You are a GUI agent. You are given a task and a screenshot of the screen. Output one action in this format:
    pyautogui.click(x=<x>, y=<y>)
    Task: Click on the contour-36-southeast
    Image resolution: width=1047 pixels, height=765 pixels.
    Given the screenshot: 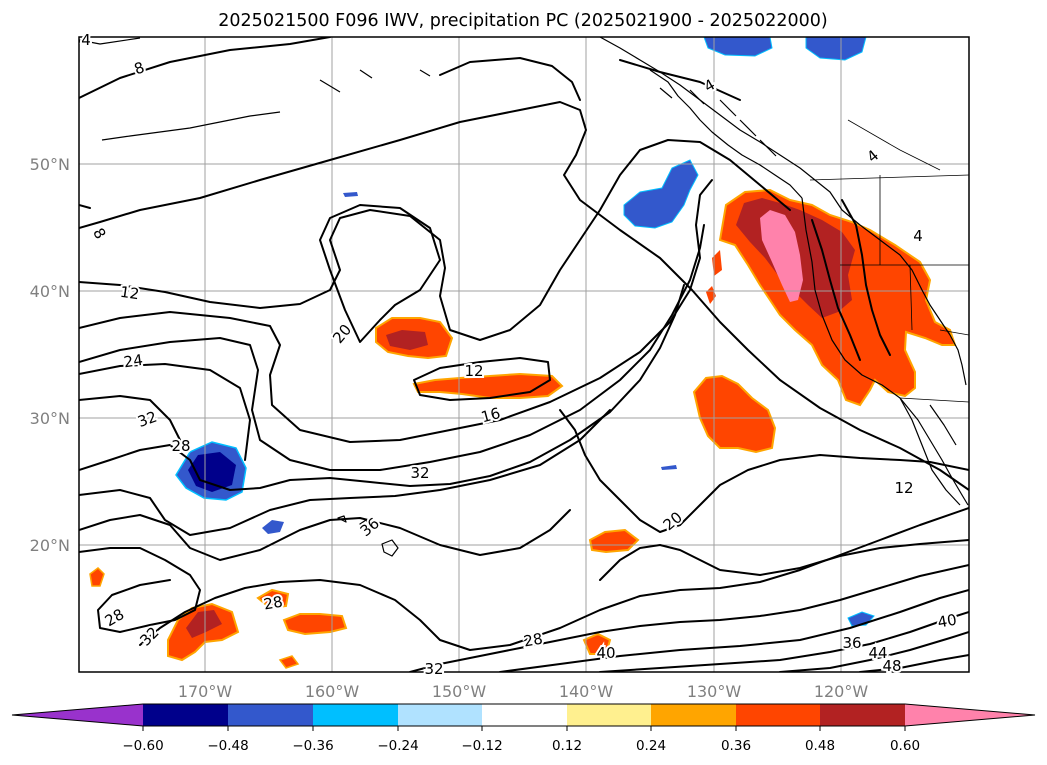 What is the action you would take?
    pyautogui.click(x=734, y=630)
    